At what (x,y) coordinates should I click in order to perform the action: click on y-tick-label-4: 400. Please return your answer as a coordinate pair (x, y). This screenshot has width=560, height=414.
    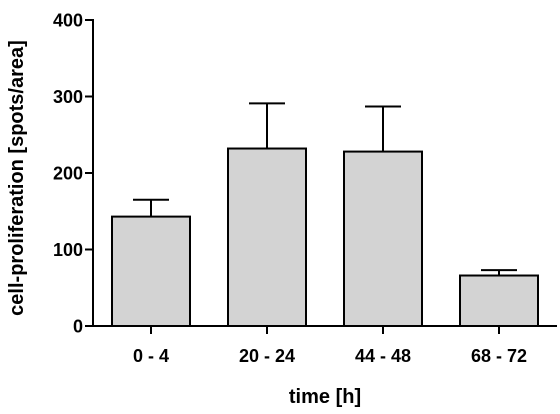
    Looking at the image, I should click on (68, 21).